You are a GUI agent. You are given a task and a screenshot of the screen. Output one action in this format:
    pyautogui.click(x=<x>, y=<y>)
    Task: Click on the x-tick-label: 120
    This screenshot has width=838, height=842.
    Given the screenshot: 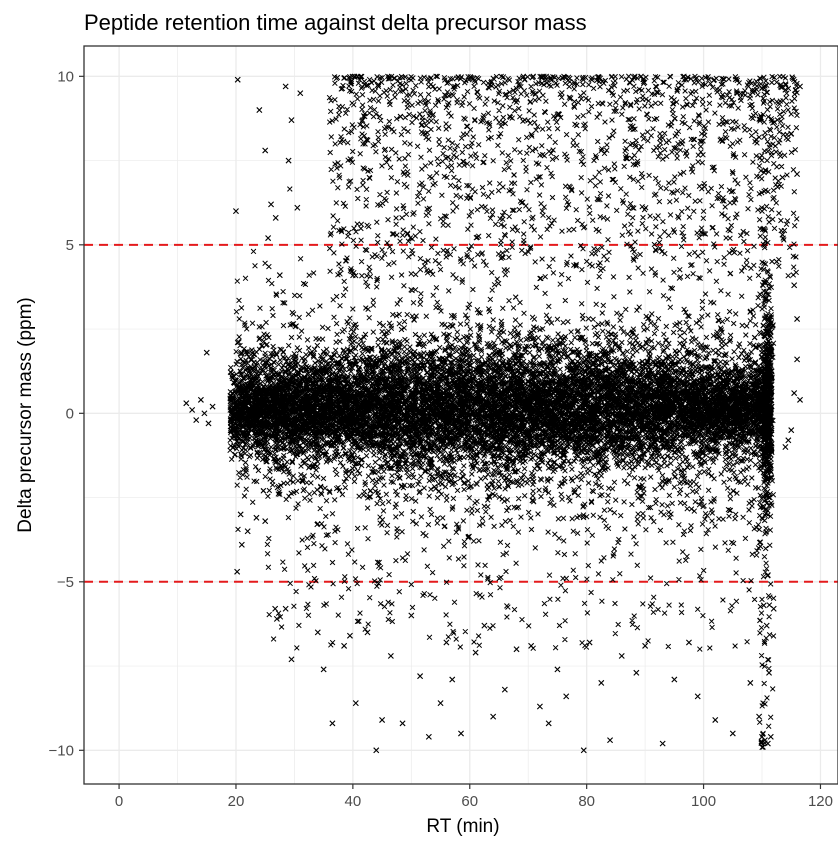 What is the action you would take?
    pyautogui.click(x=820, y=801)
    